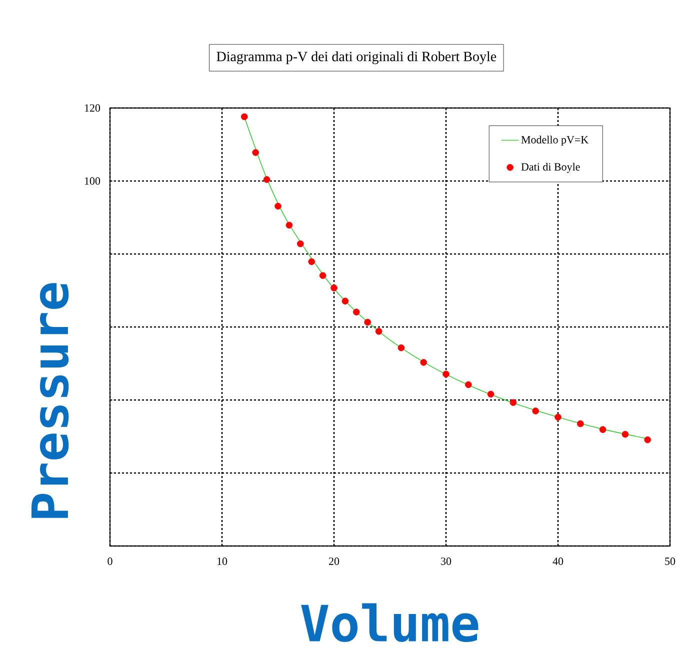 This screenshot has width=695, height=650. I want to click on x-tick-label: 10, so click(222, 561).